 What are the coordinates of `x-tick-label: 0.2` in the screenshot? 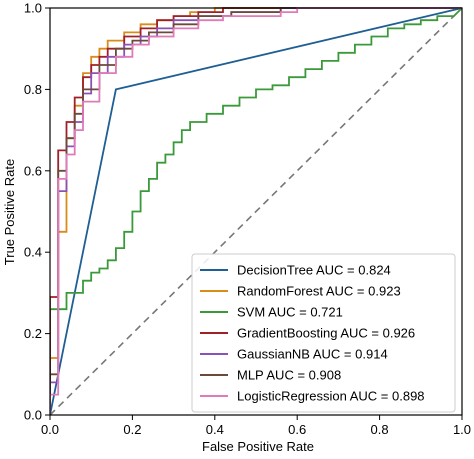 It's located at (132, 429).